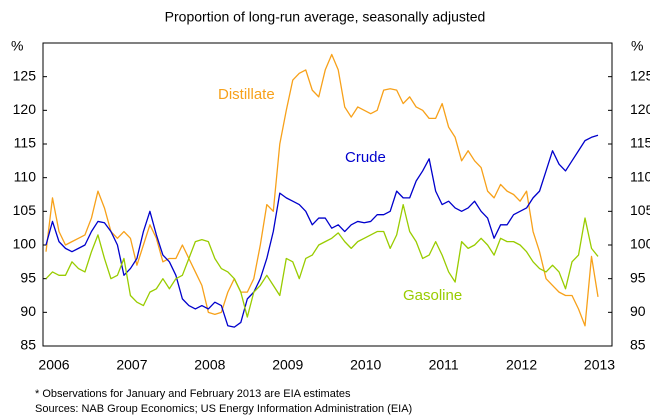  I want to click on y2-tick-label: 90, so click(638, 311).